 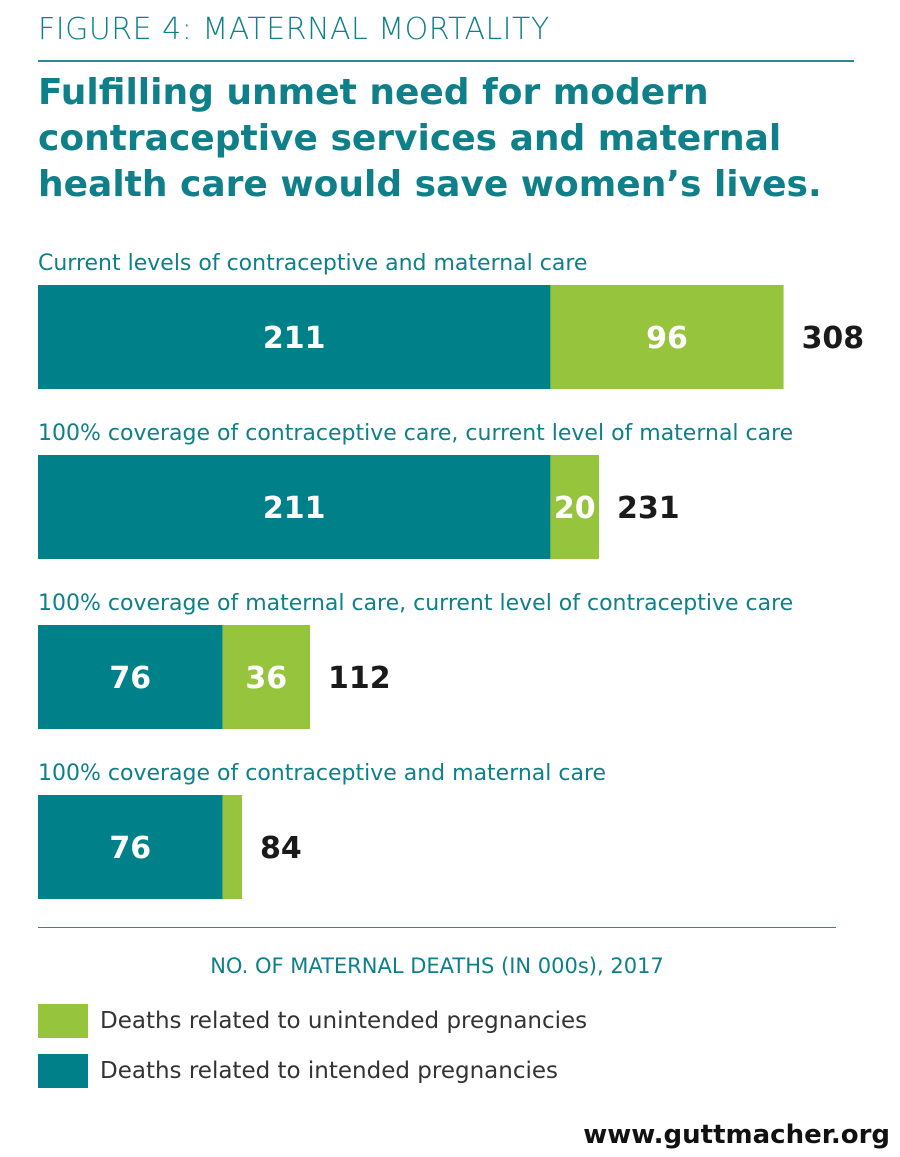 What do you see at coordinates (359, 678) in the screenshot?
I see `bar-total-label: 112` at bounding box center [359, 678].